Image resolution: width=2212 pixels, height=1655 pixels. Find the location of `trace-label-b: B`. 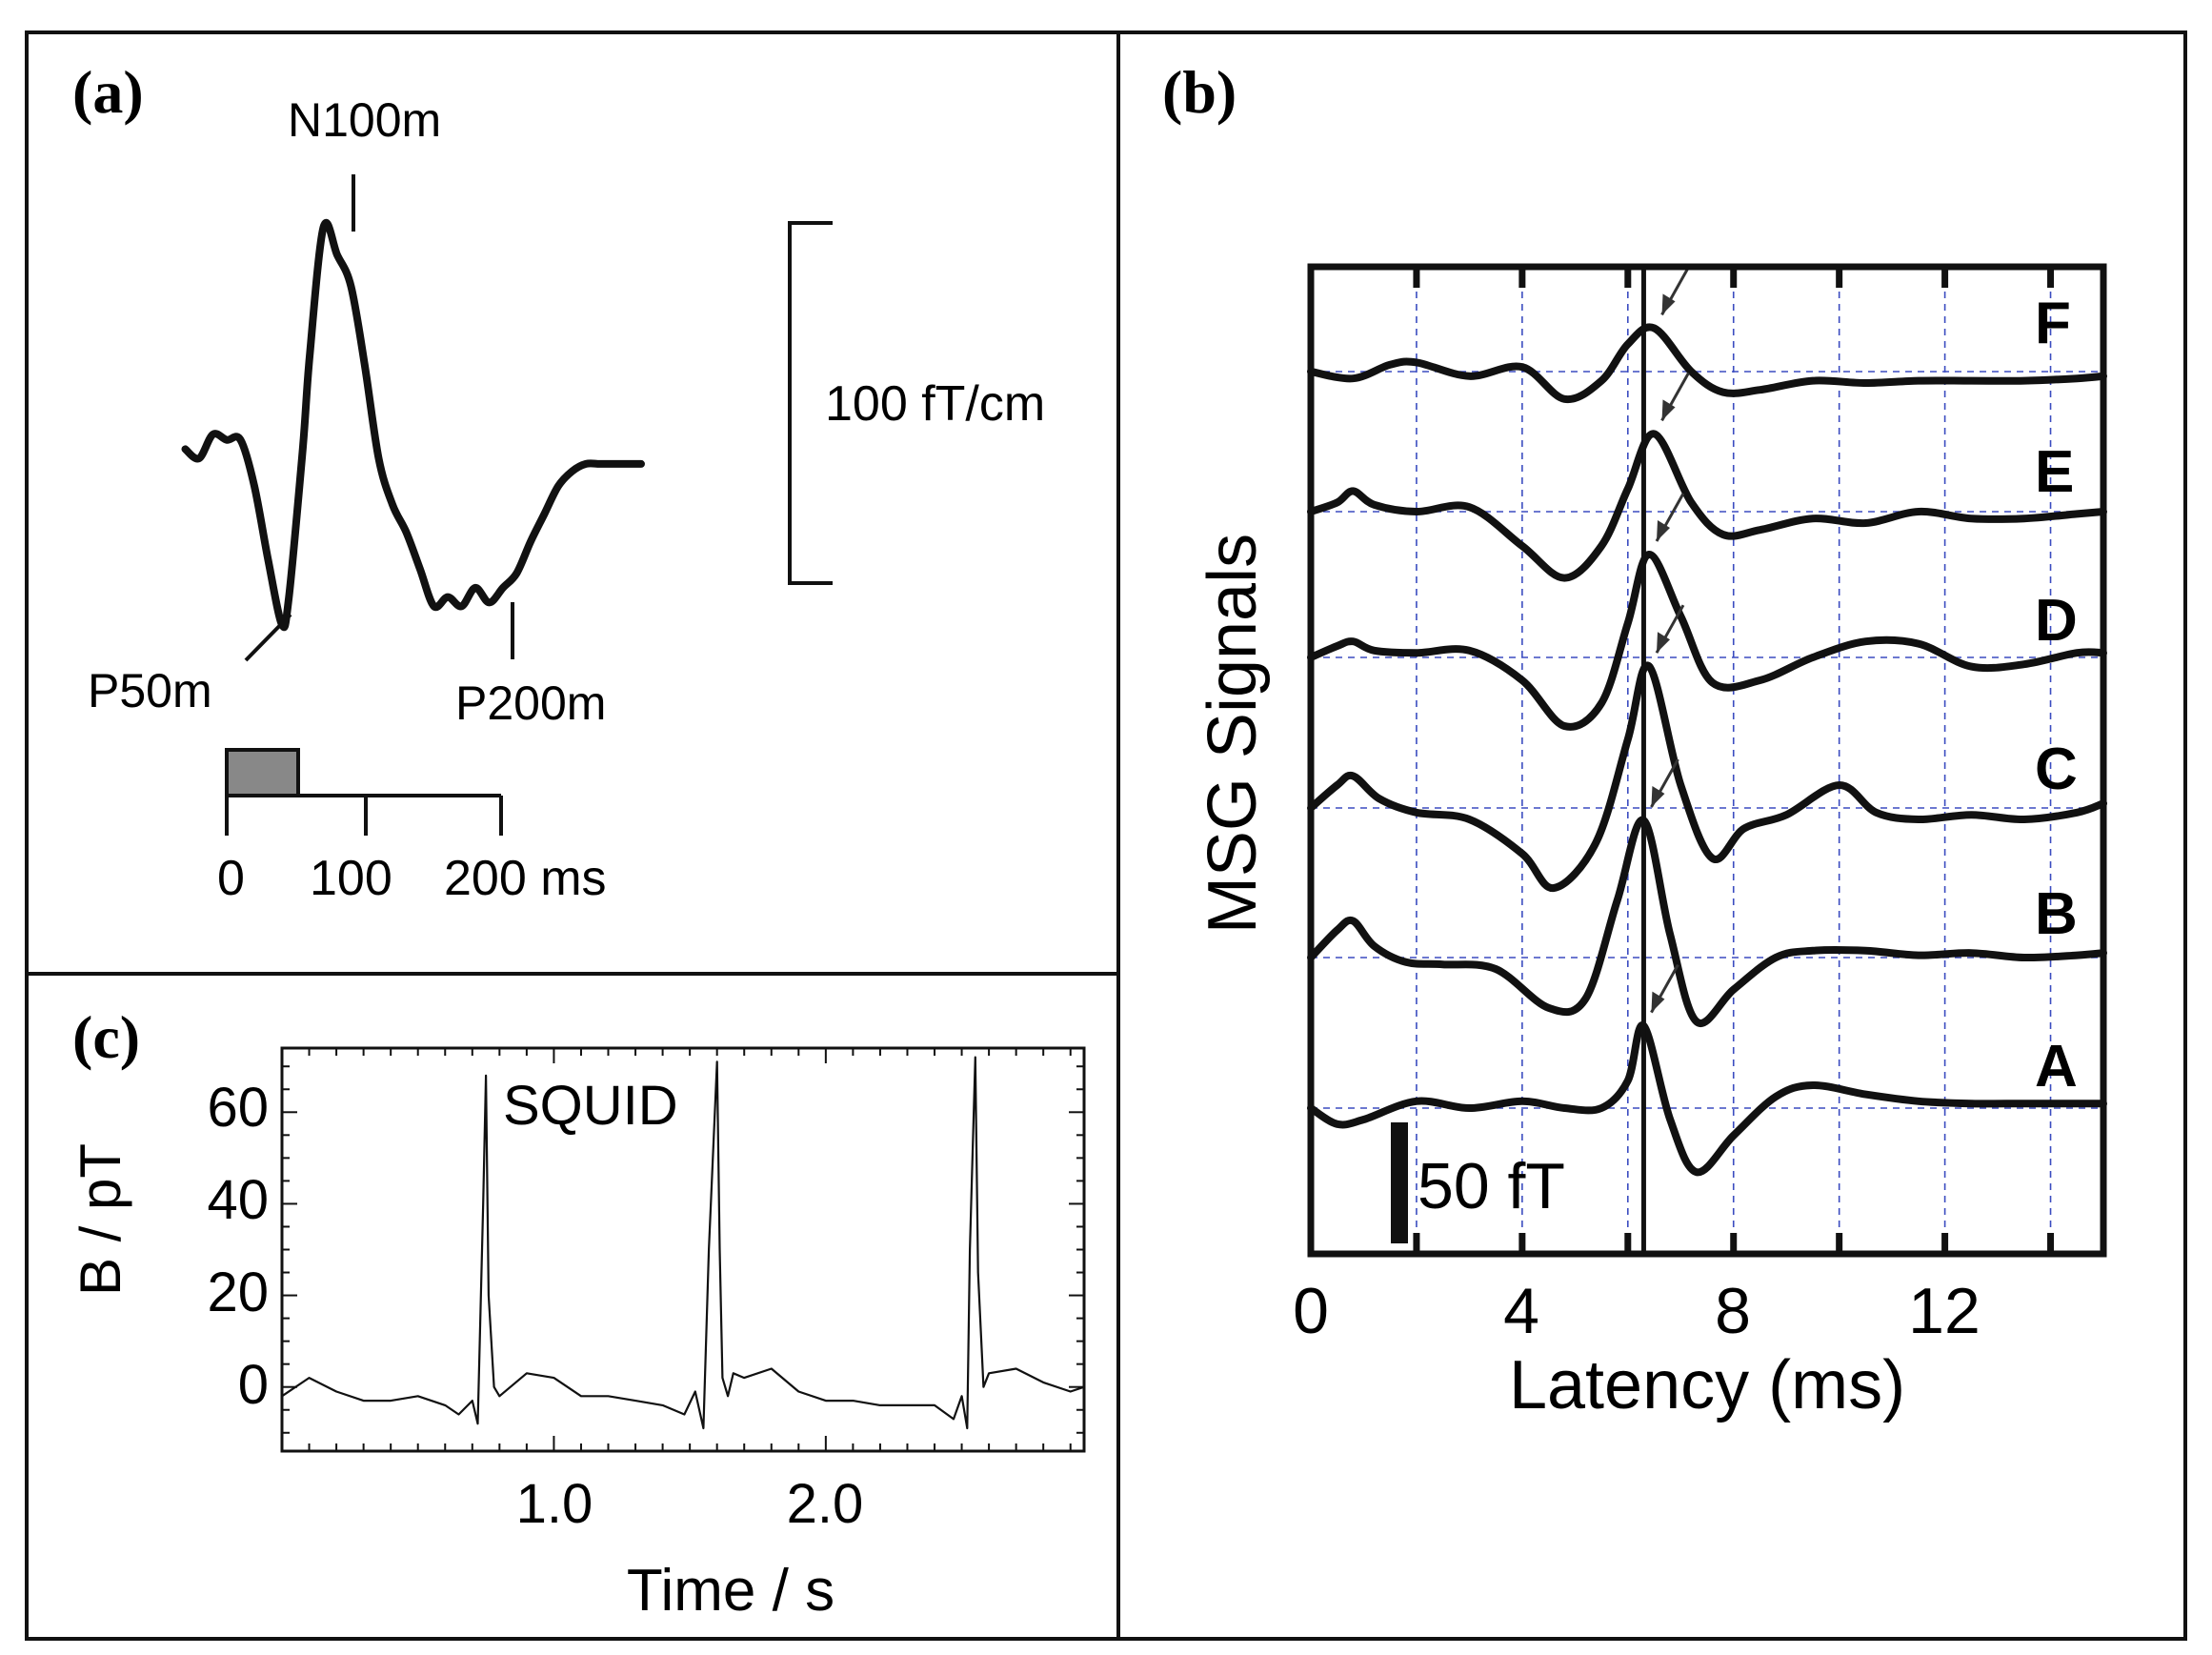

trace-label-b: B is located at coordinates (2056, 914).